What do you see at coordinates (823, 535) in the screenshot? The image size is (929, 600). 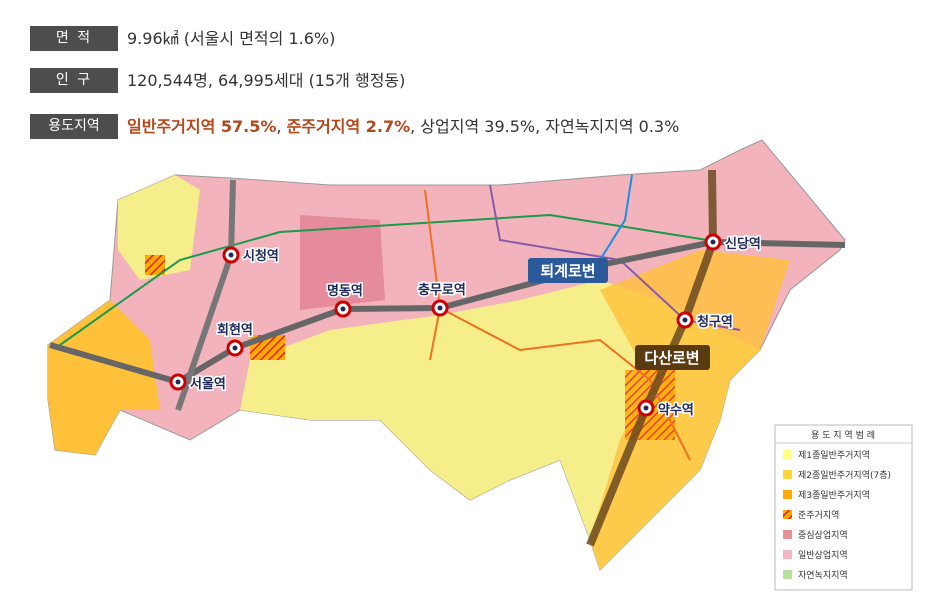 I see `legend-label: 중심상업지역` at bounding box center [823, 535].